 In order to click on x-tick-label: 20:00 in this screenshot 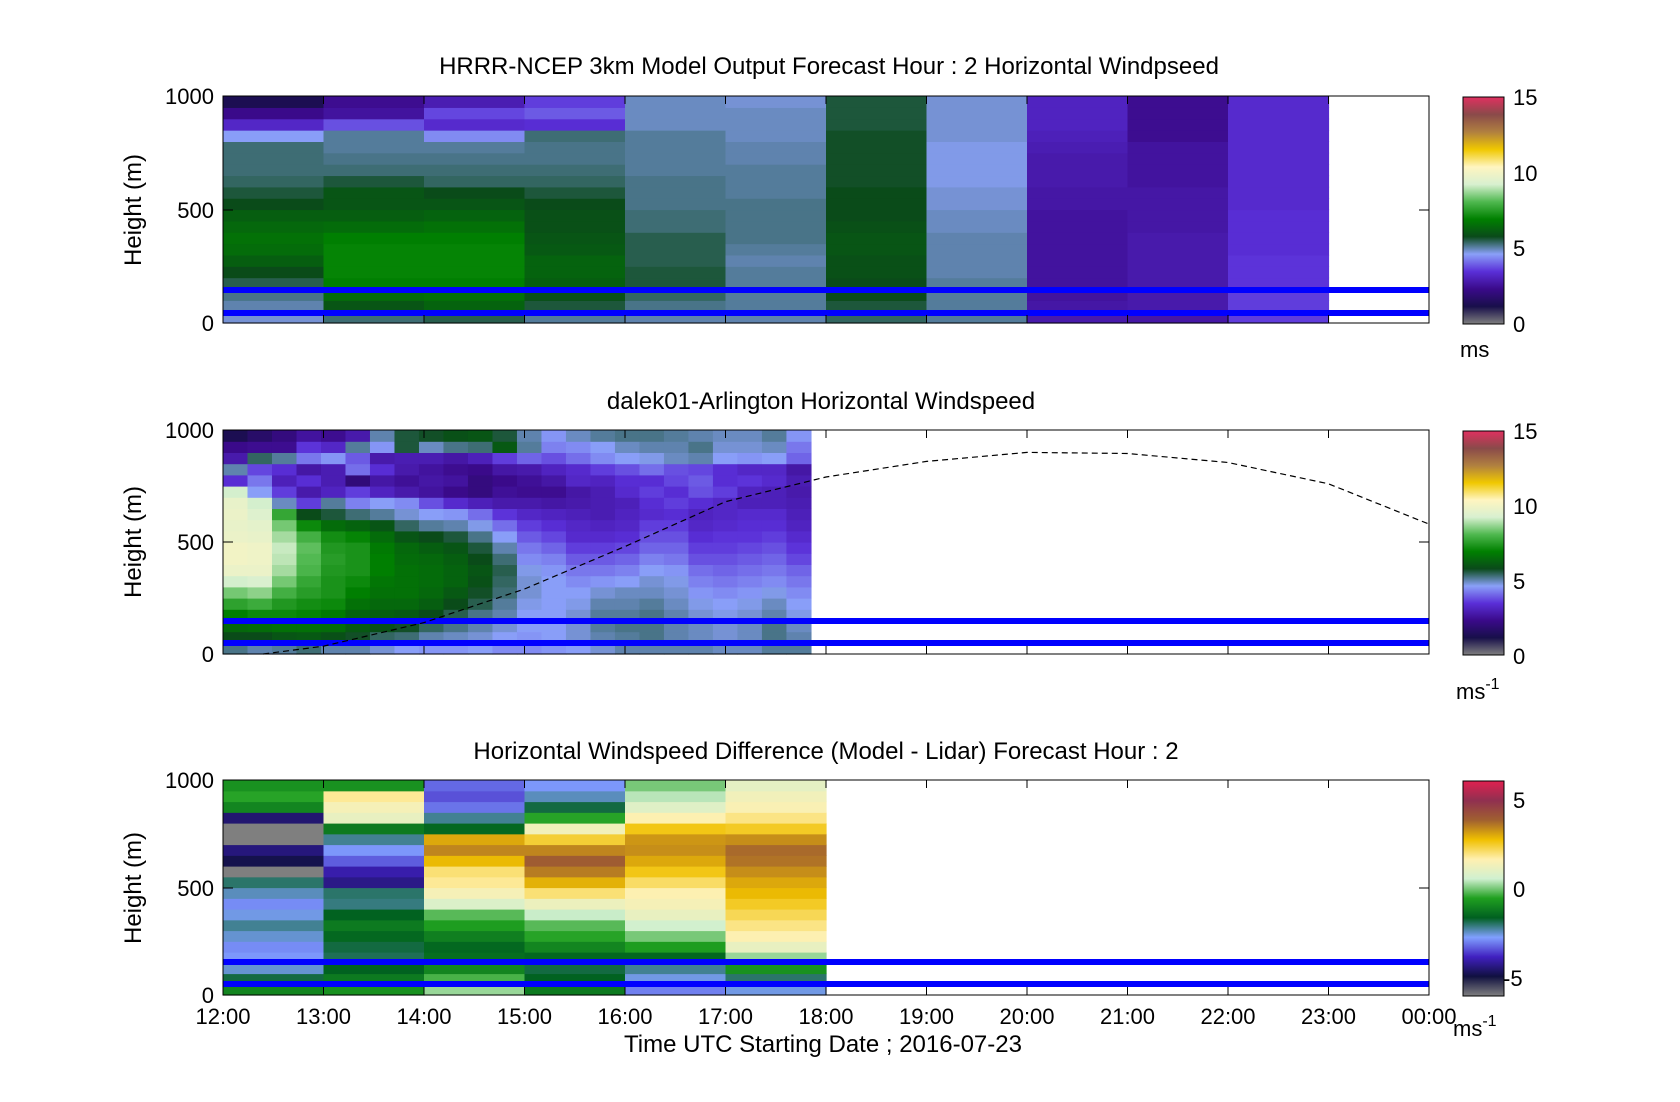, I will do `click(1026, 1016)`.